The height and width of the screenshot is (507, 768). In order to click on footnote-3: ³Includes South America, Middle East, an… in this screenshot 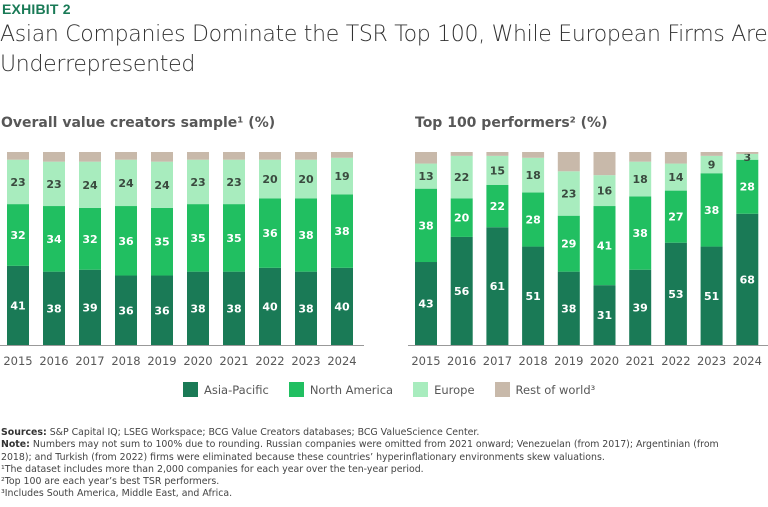, I will do `click(117, 494)`.